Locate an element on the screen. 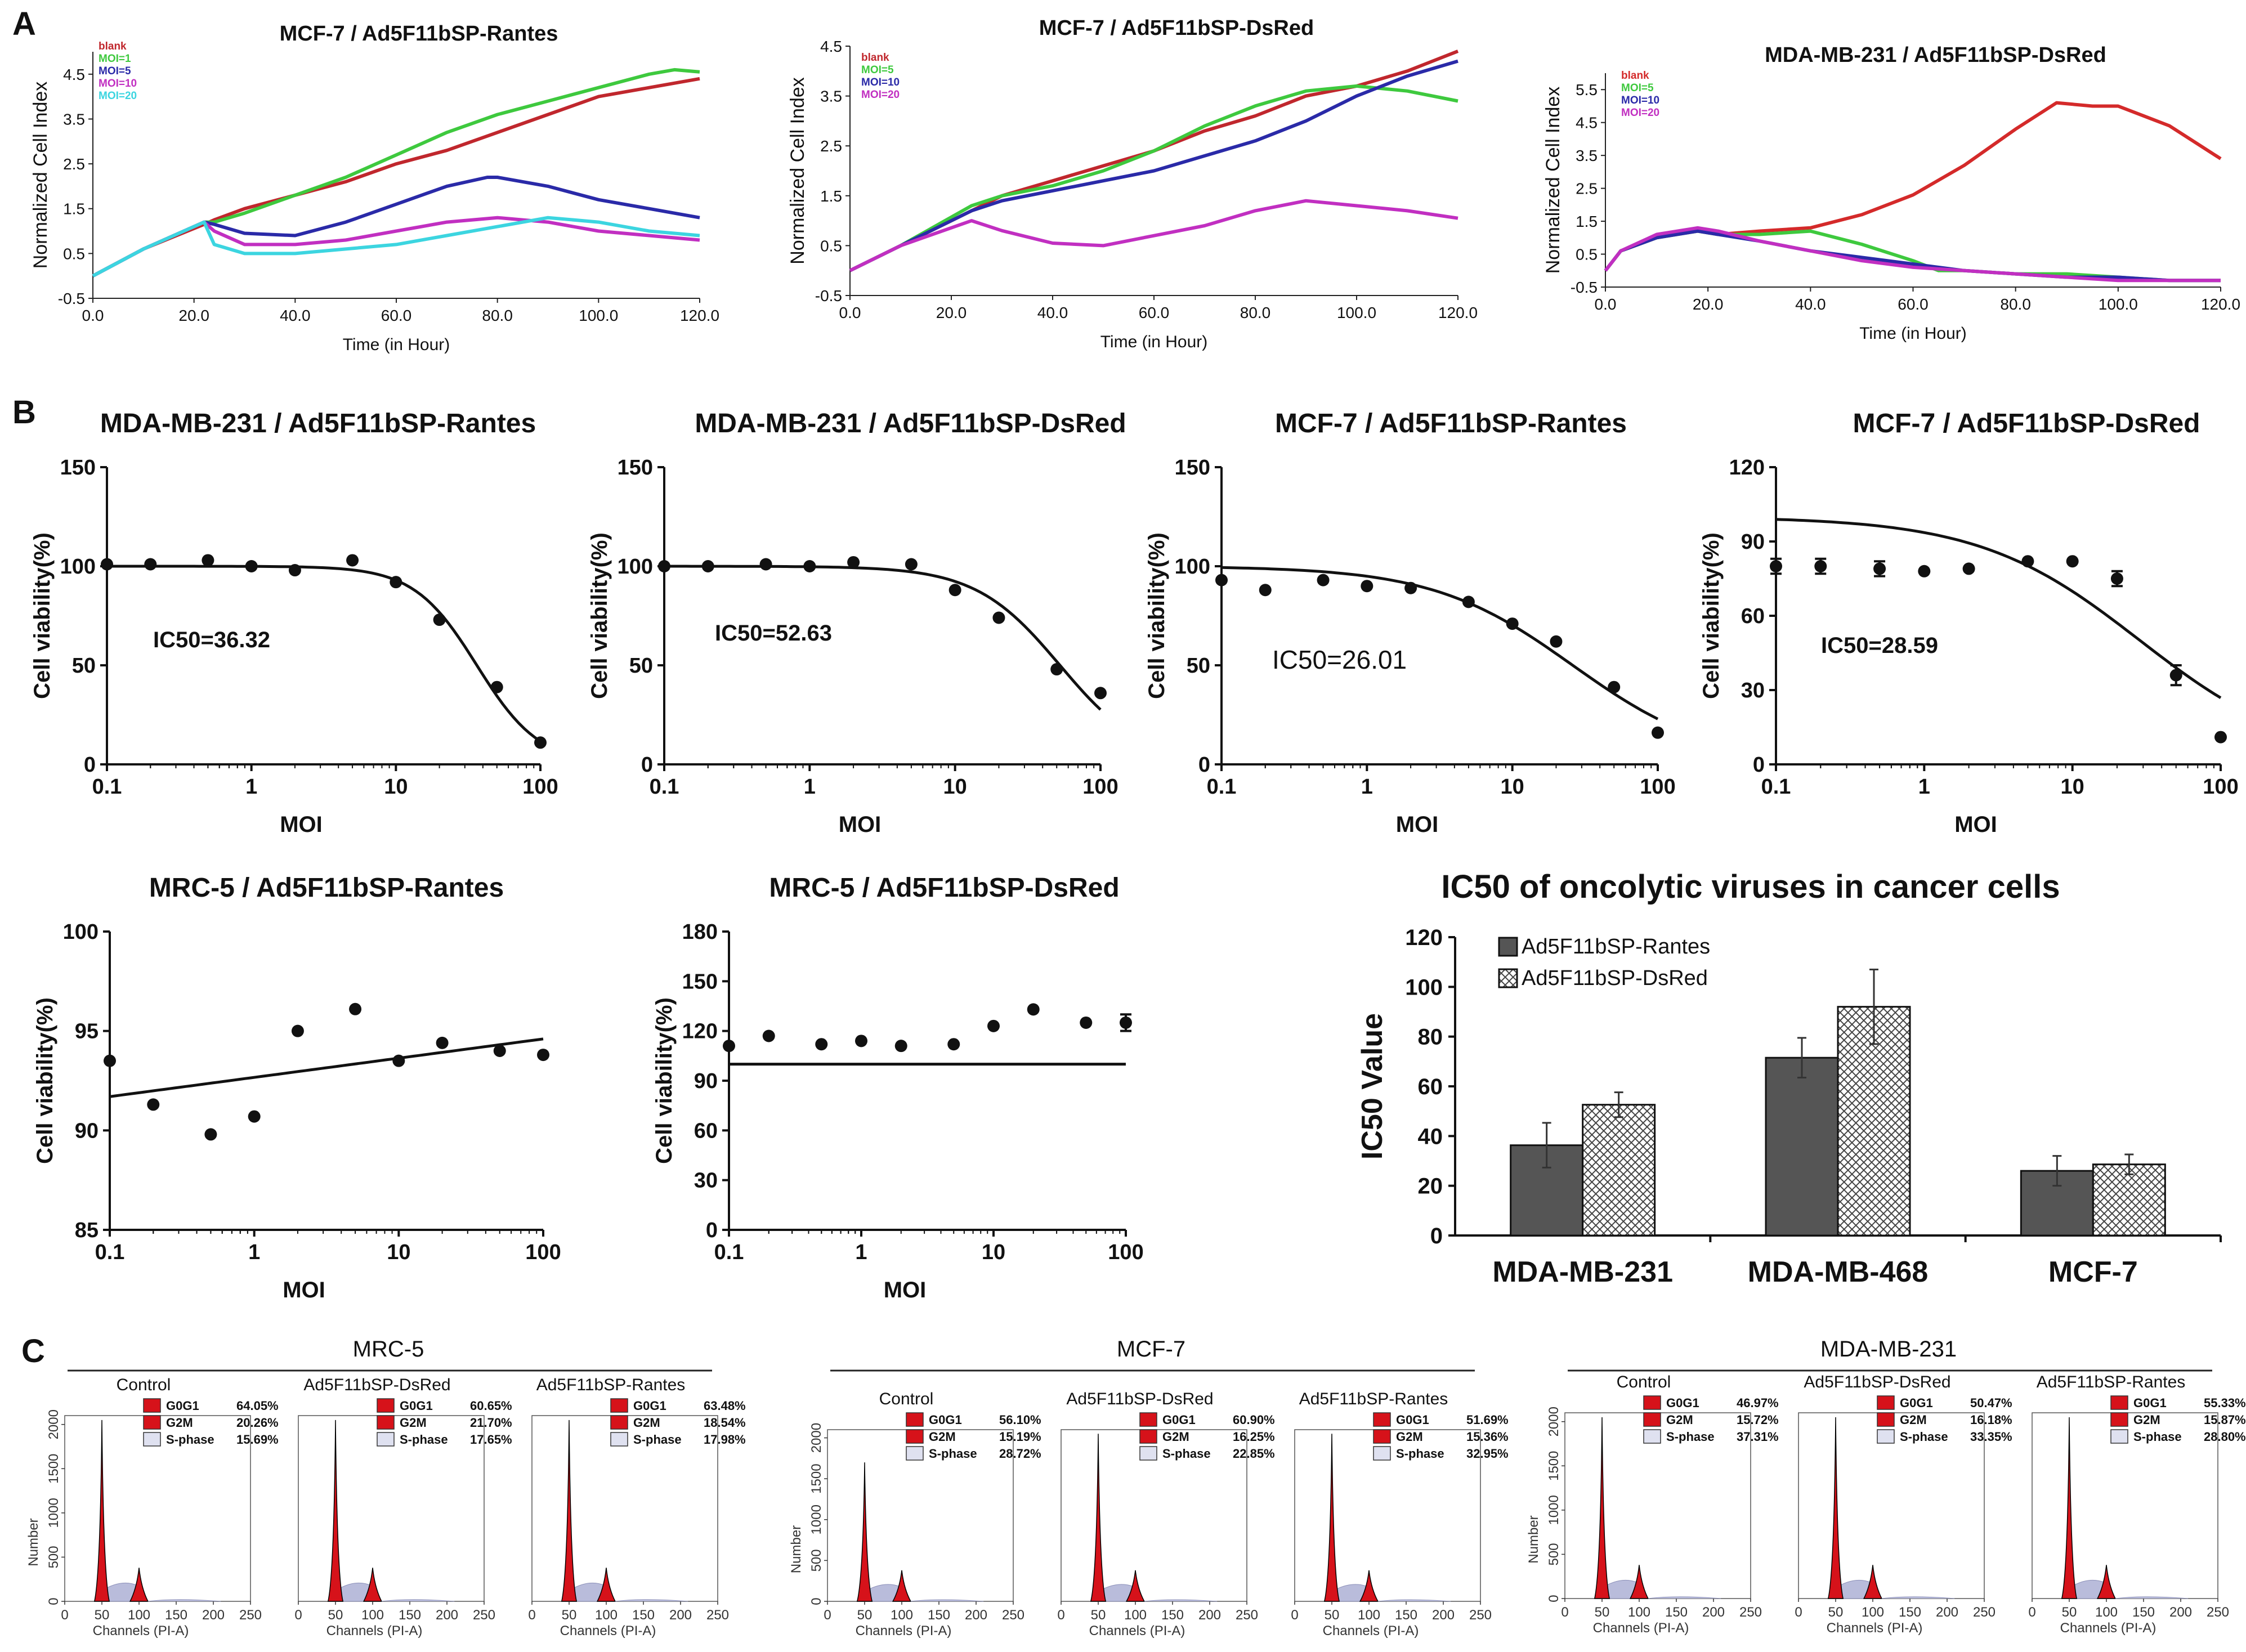 This screenshot has height=1652, width=2246. y-axis-label: Normalized Cell Index is located at coordinates (797, 171).